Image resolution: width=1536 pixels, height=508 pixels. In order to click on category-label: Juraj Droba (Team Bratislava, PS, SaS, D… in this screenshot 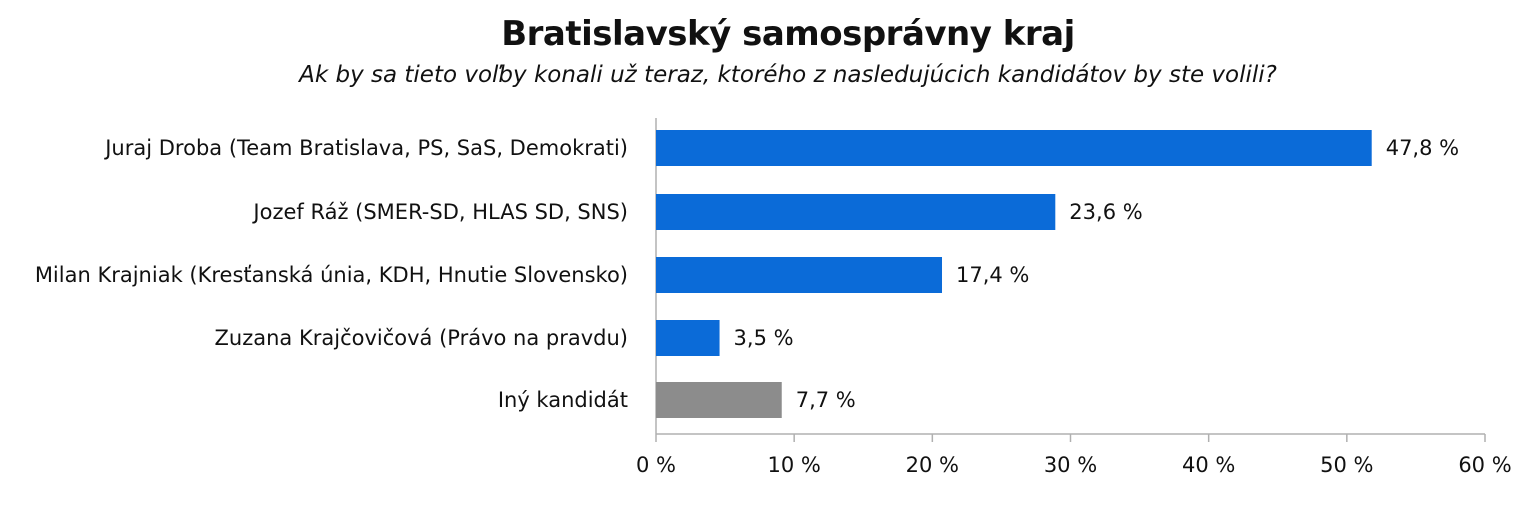, I will do `click(365, 148)`.